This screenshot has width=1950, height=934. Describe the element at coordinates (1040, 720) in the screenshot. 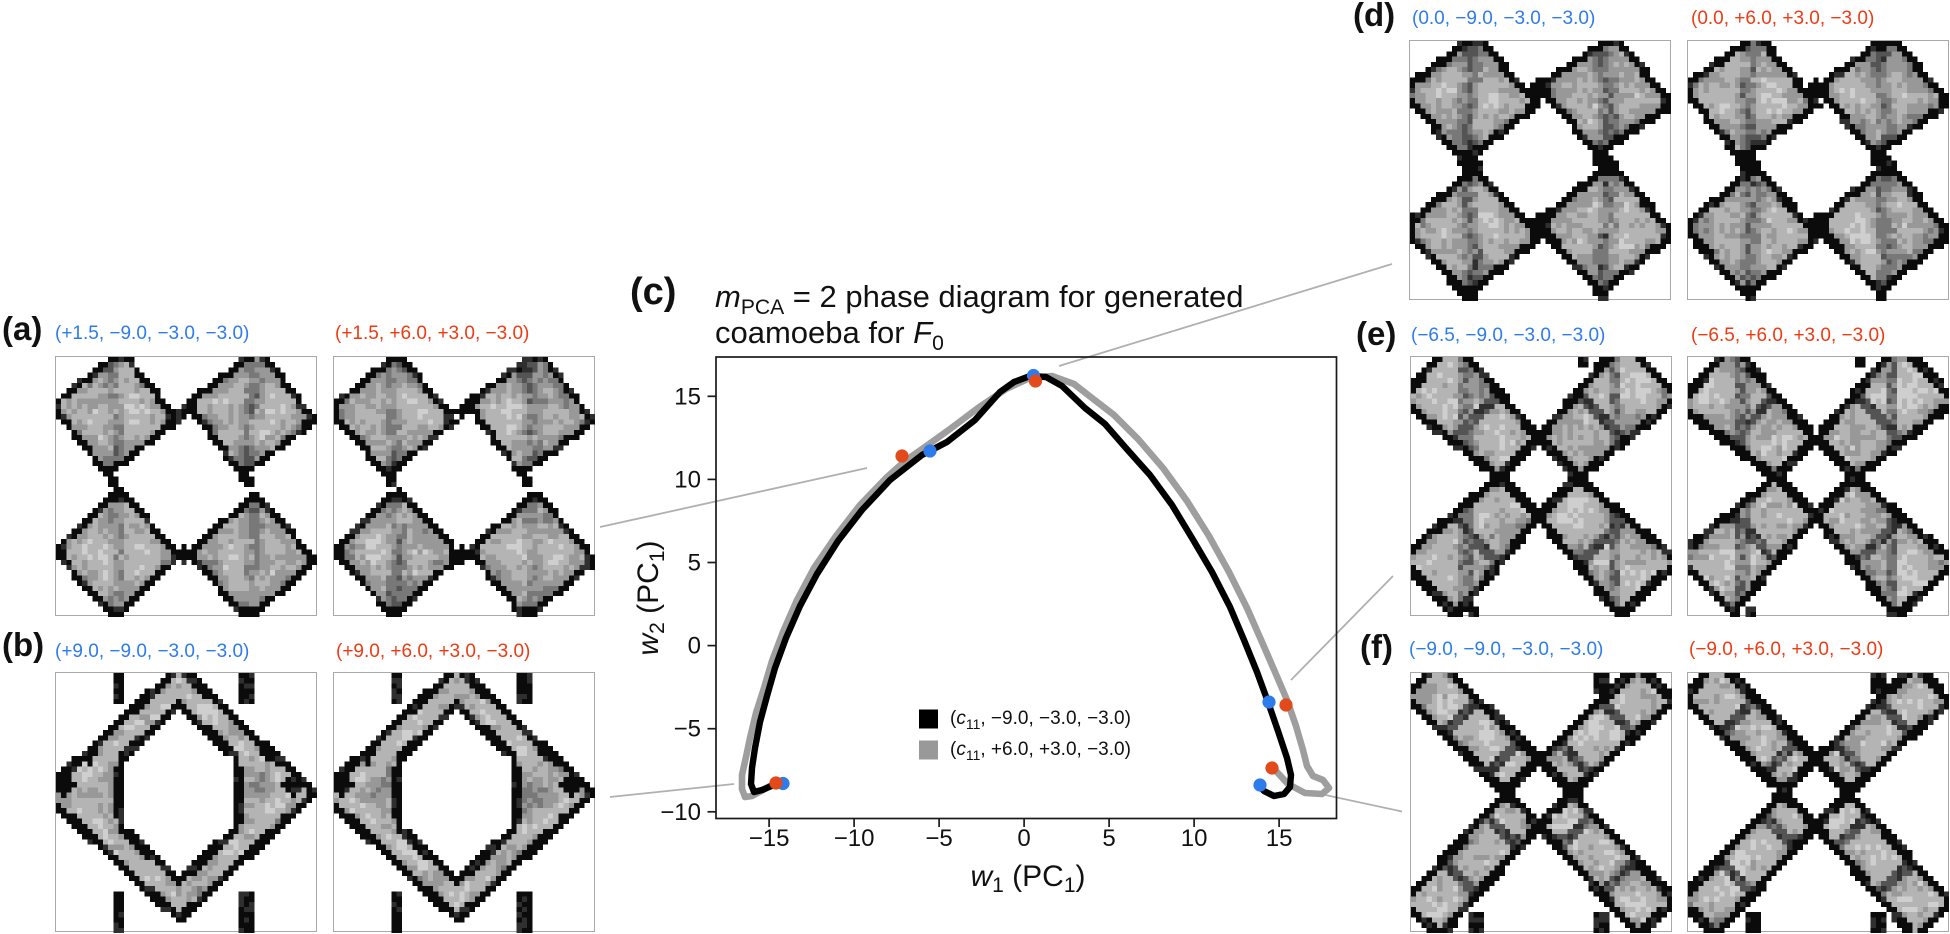

I see `svg-text: (c11, −9.0, −3.0, −3.0)` at that location.